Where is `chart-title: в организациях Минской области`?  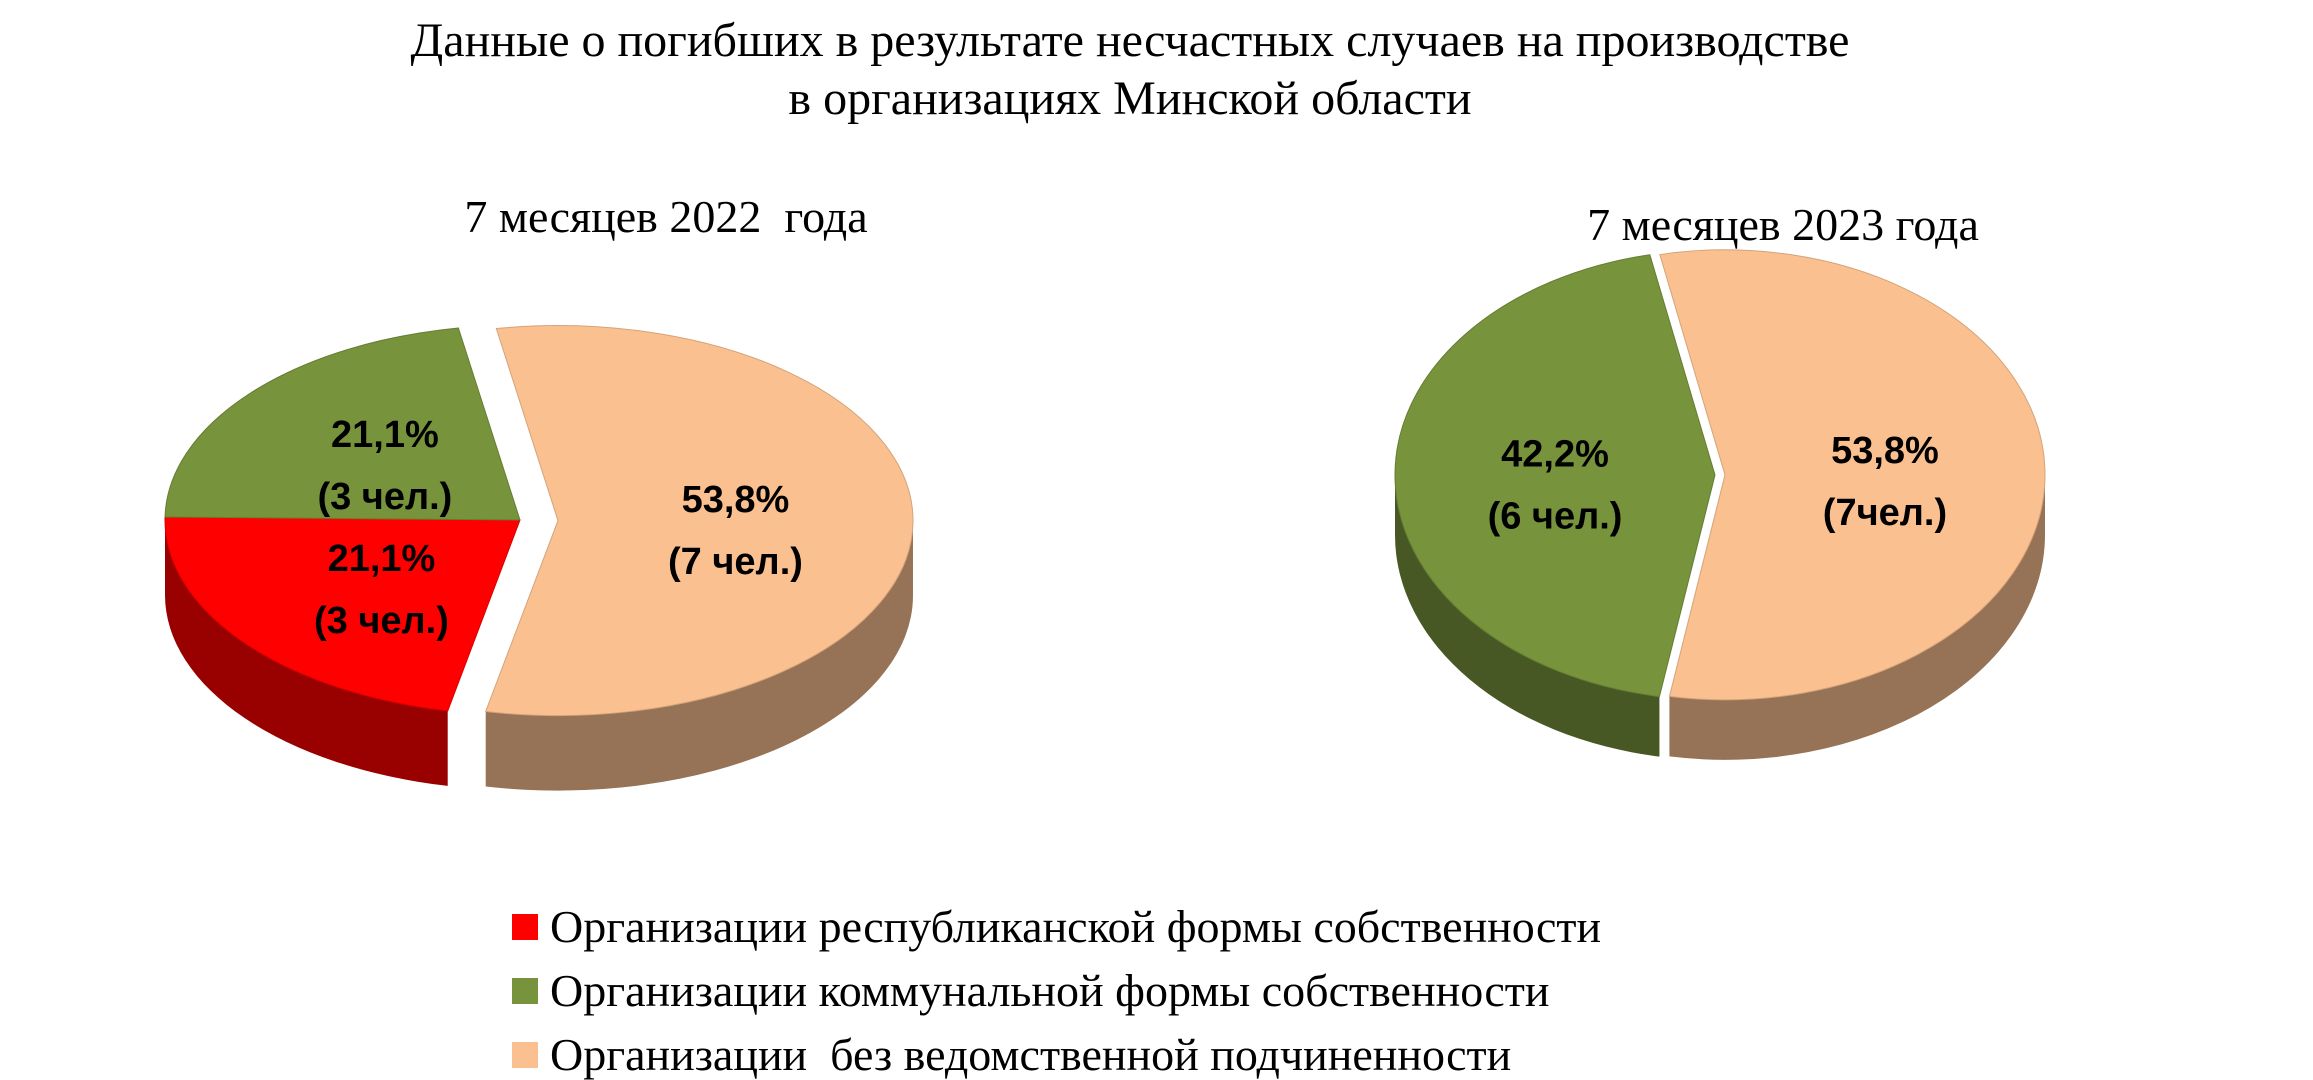 chart-title: в организациях Минской области is located at coordinates (1129, 98).